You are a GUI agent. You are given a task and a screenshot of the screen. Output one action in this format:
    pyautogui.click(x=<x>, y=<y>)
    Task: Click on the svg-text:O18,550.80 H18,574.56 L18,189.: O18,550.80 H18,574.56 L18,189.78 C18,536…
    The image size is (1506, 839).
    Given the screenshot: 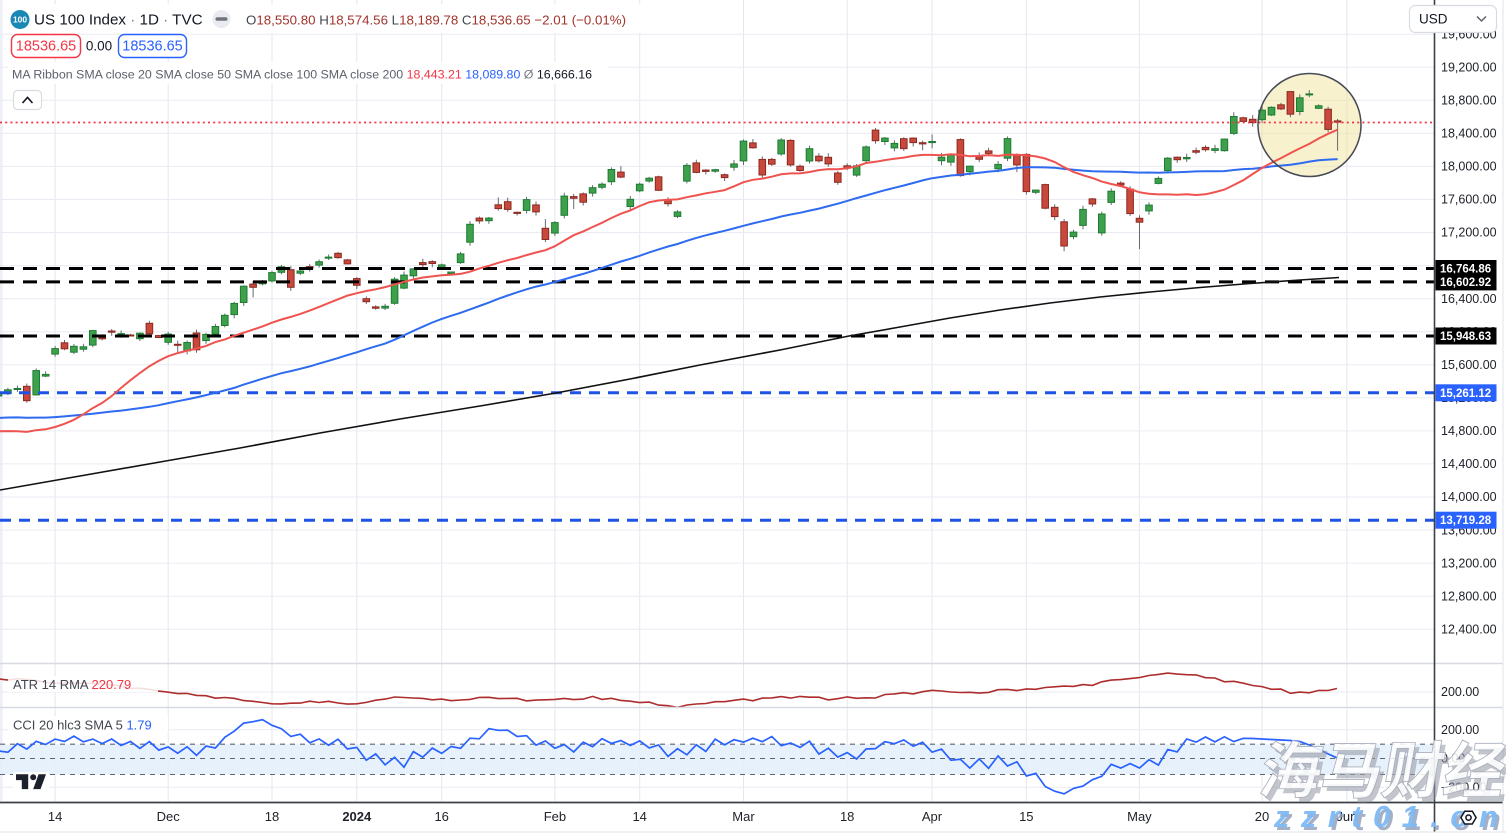 What is the action you would take?
    pyautogui.click(x=436, y=20)
    